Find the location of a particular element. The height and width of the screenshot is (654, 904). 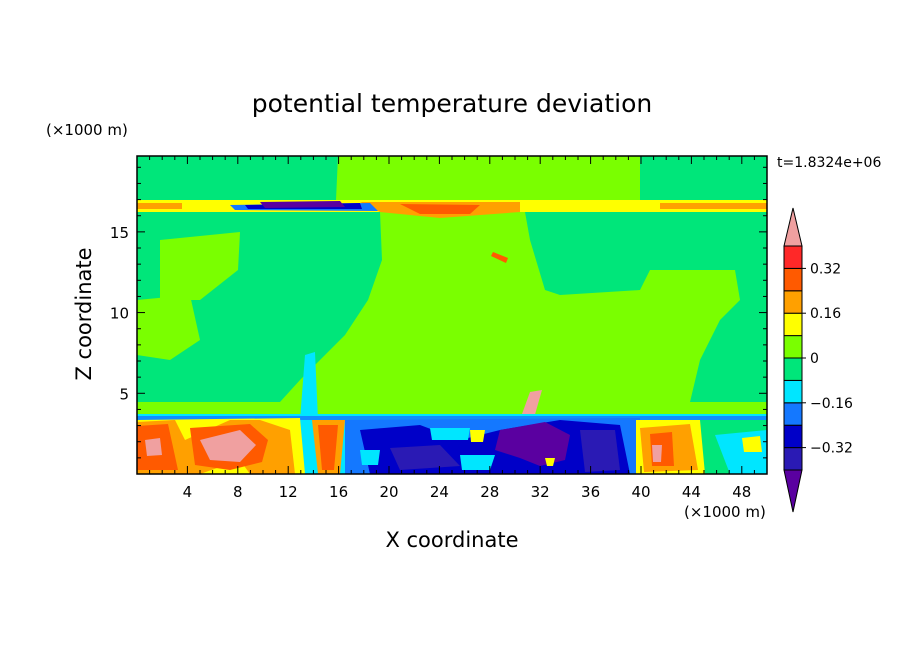

colorbar-bottom-arrow is located at coordinates (793, 491).